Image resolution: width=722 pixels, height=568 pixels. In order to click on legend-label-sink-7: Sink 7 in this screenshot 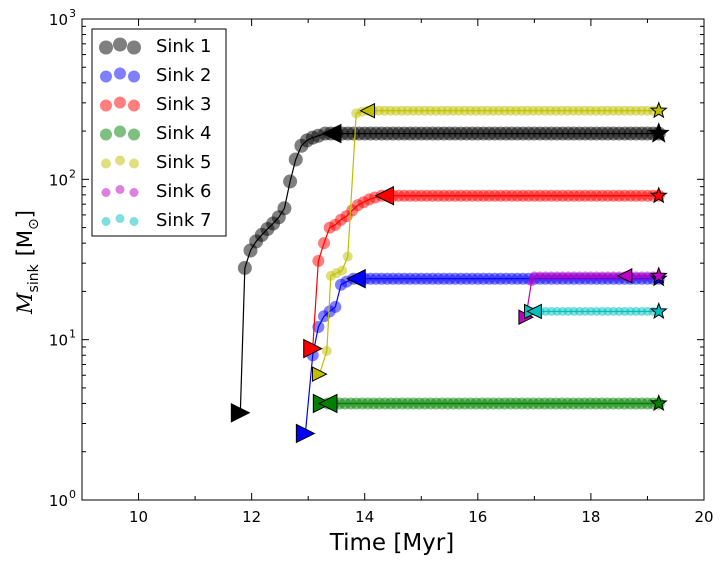, I will do `click(183, 220)`.